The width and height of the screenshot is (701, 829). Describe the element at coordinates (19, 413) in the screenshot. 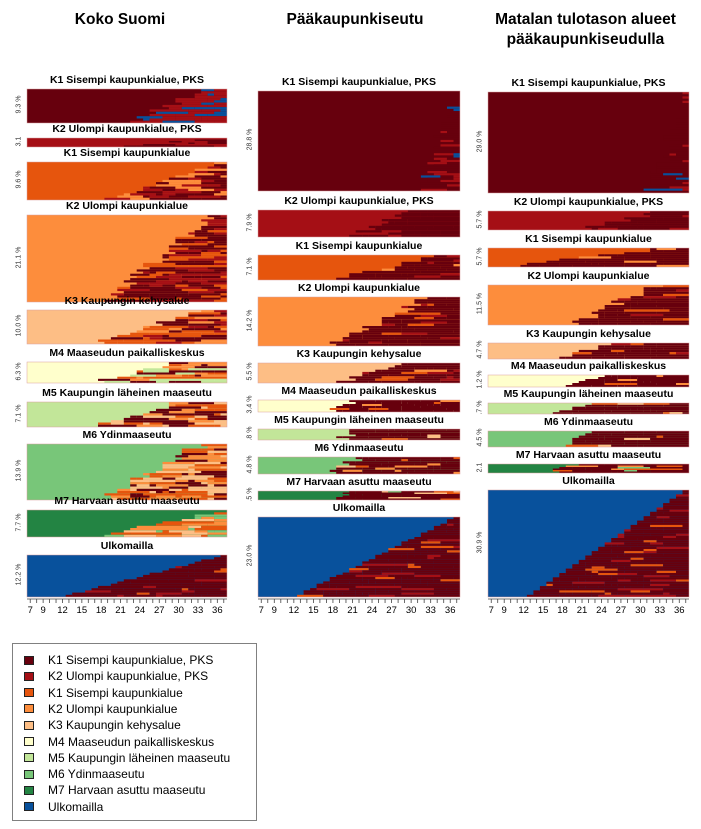

I see `panel-share-label: 7.1 %` at that location.